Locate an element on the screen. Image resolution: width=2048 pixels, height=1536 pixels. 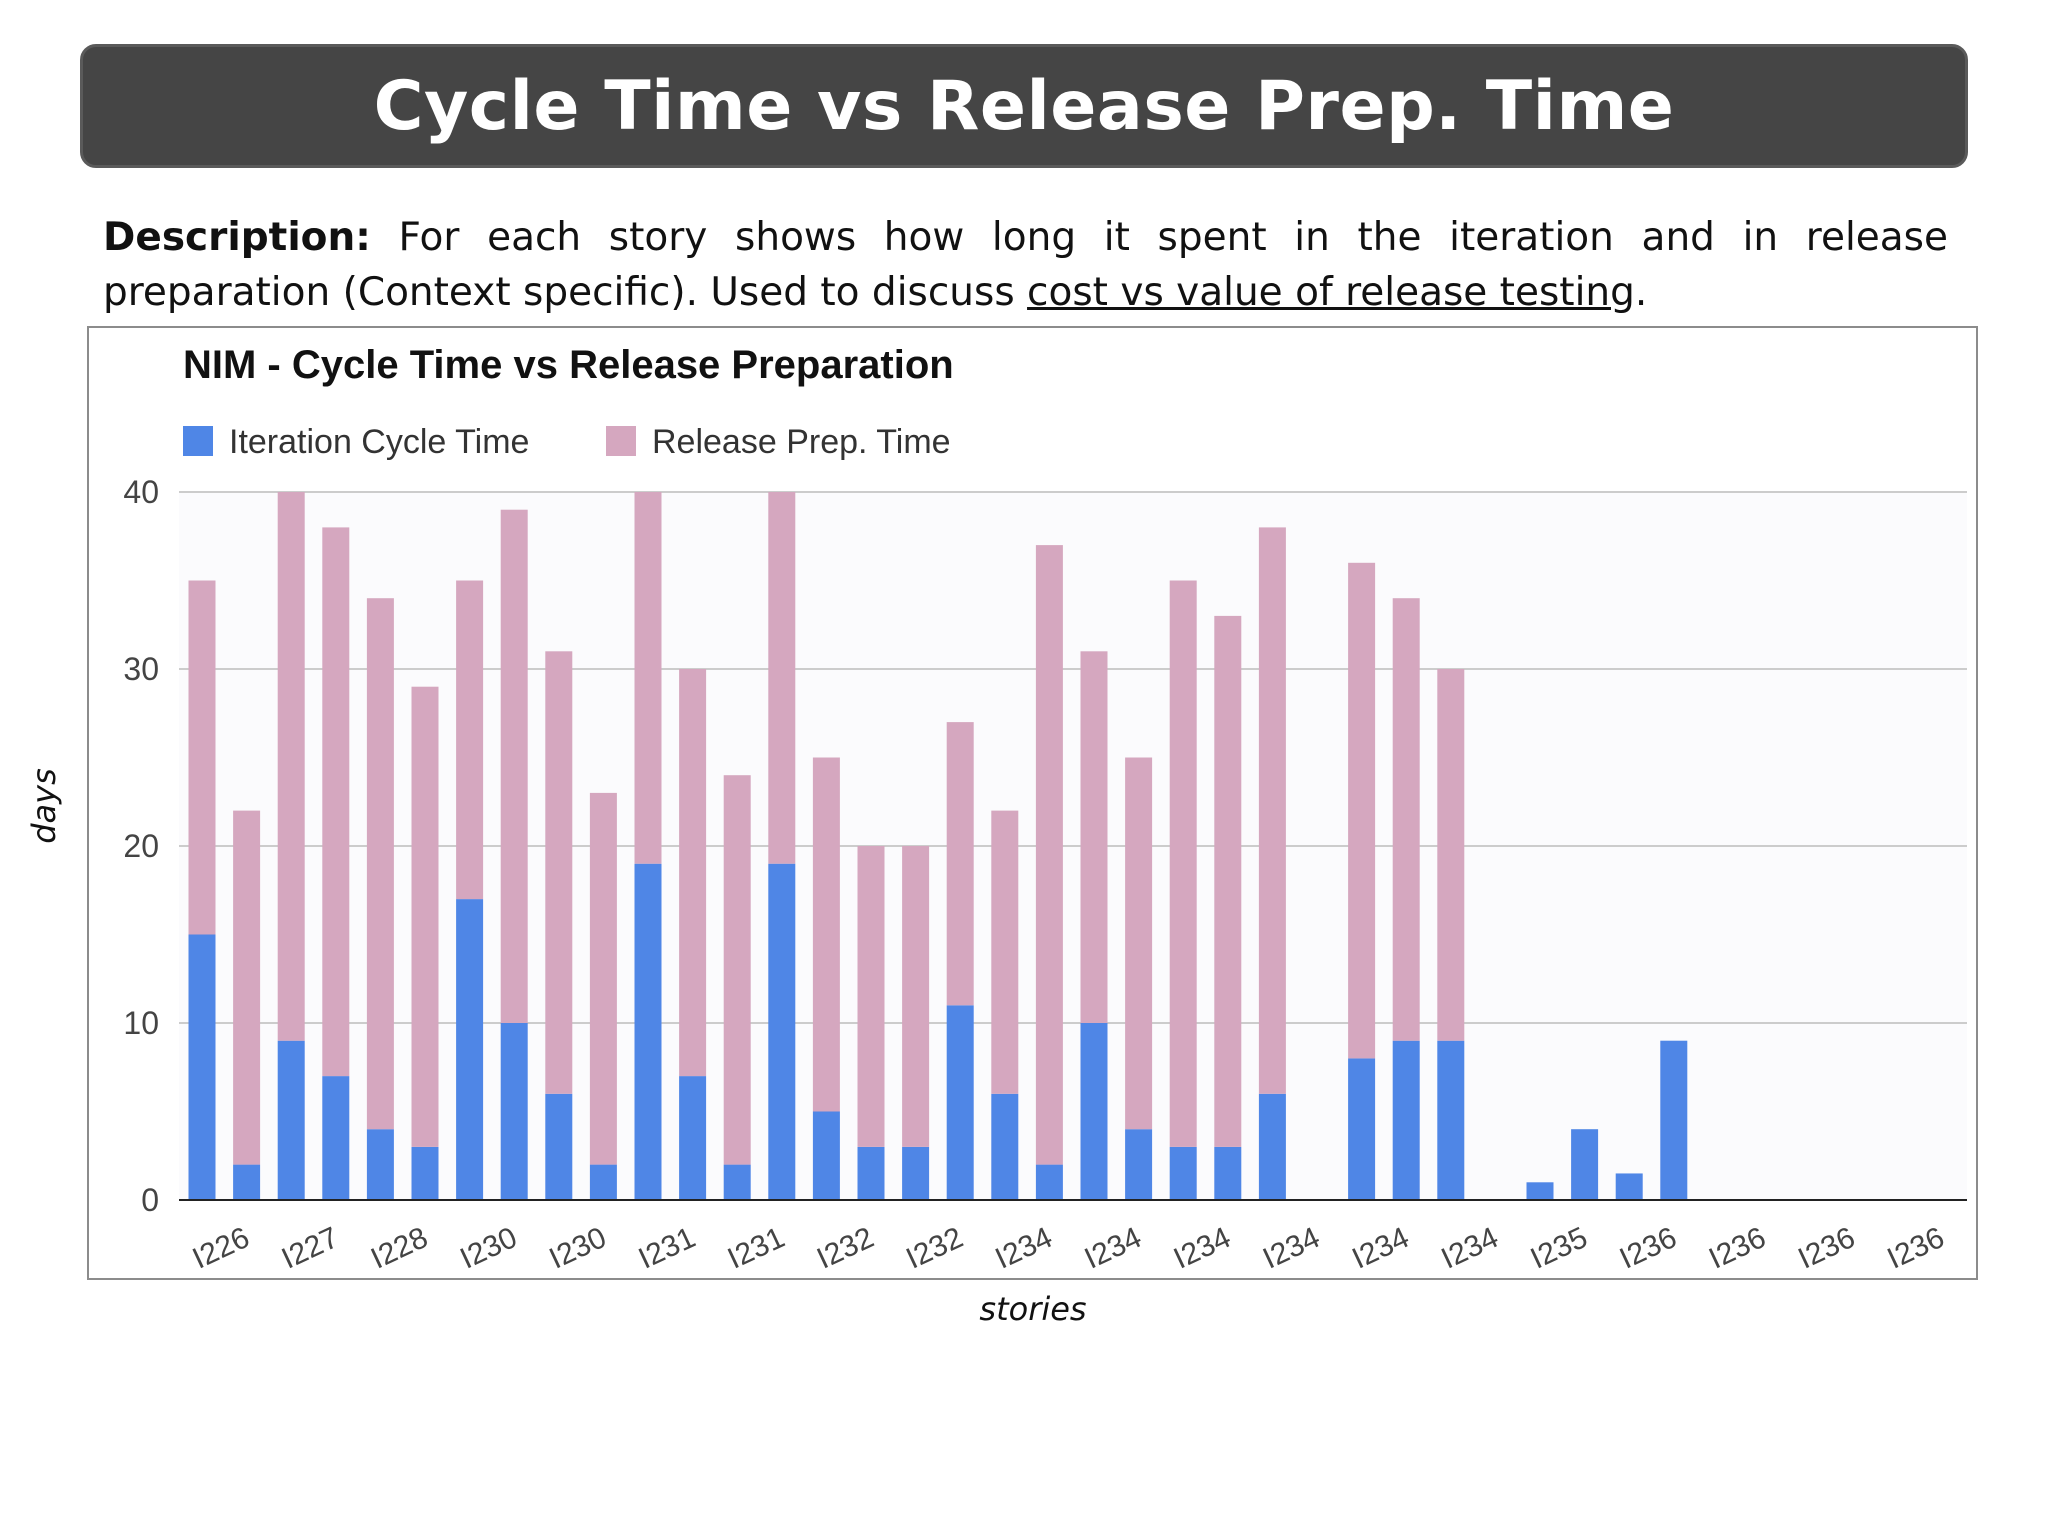
y-tick-label: 0 is located at coordinates (150, 1200).